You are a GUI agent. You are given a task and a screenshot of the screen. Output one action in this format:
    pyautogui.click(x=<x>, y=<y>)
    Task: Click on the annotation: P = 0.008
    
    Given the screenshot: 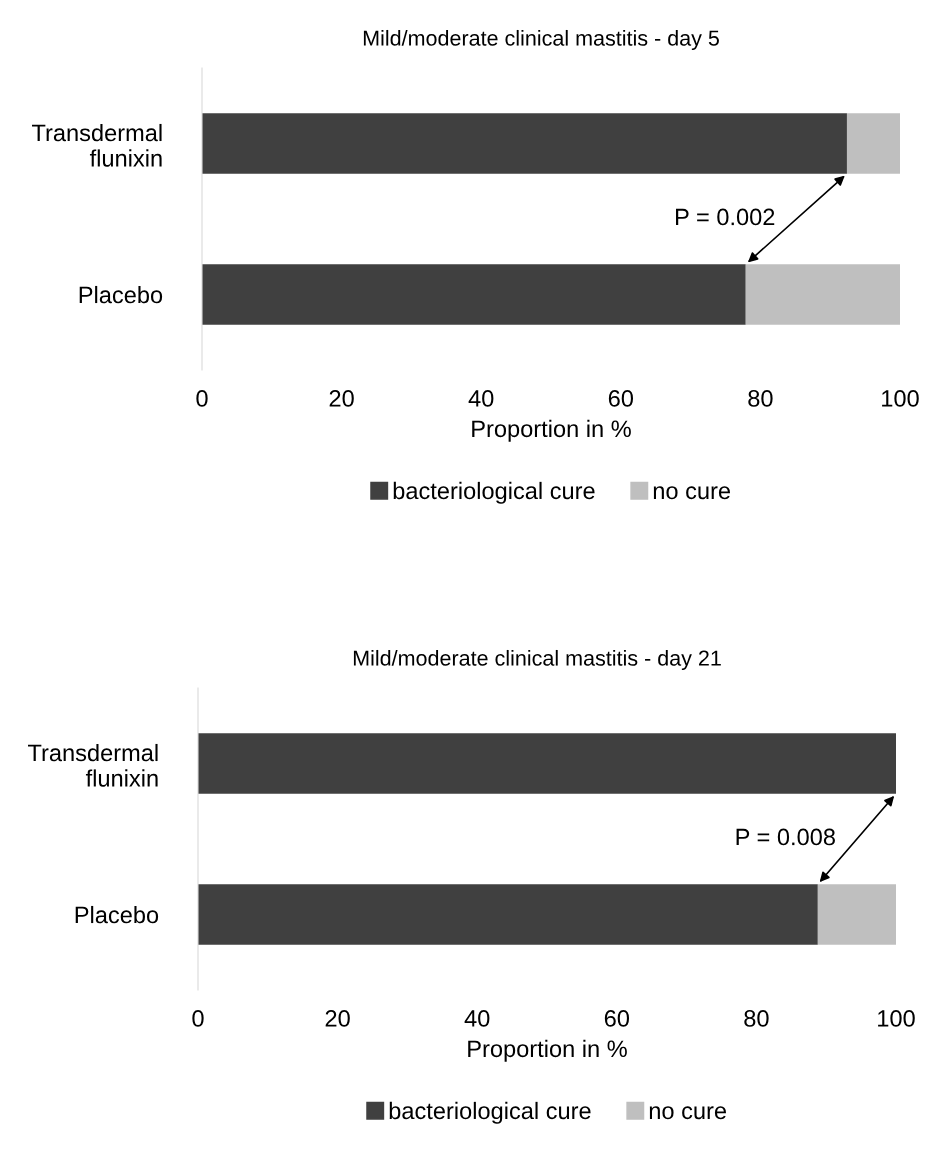 What is the action you would take?
    pyautogui.click(x=785, y=837)
    